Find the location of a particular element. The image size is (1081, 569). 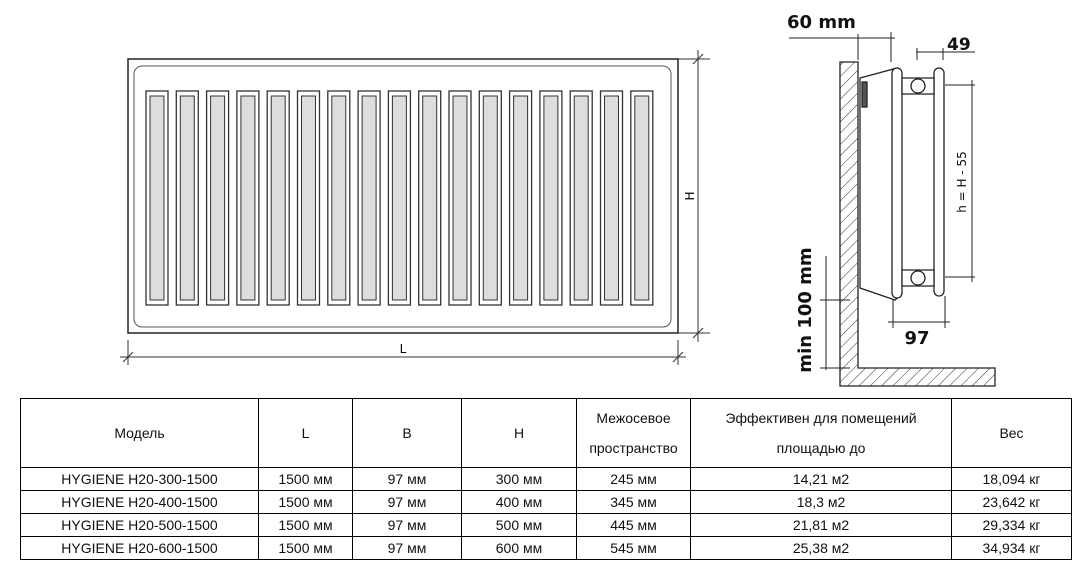

cell-model: HYGIENE H20-600-1500 is located at coordinates (139, 548).